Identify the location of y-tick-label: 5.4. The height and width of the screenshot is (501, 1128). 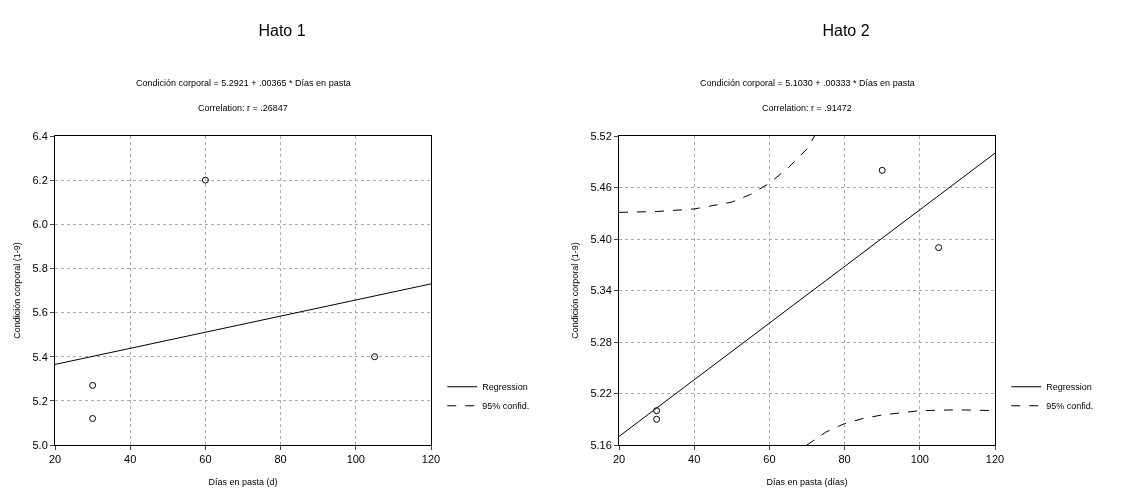
(40, 356).